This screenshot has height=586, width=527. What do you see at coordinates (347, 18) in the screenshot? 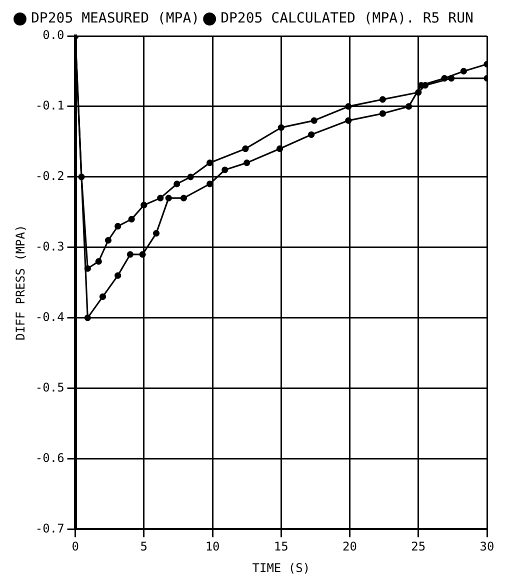
I see `legend-label: DP205 CALCULATED (MPA). R5 RUN` at bounding box center [347, 18].